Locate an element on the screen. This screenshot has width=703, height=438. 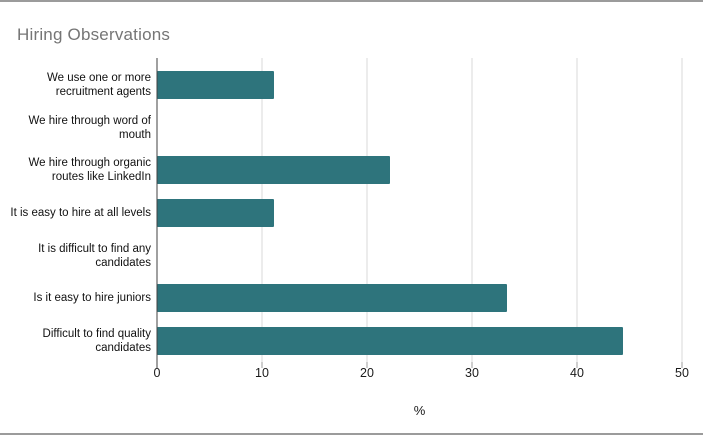
category-label: Is it easy to hire juniors is located at coordinates (80, 298).